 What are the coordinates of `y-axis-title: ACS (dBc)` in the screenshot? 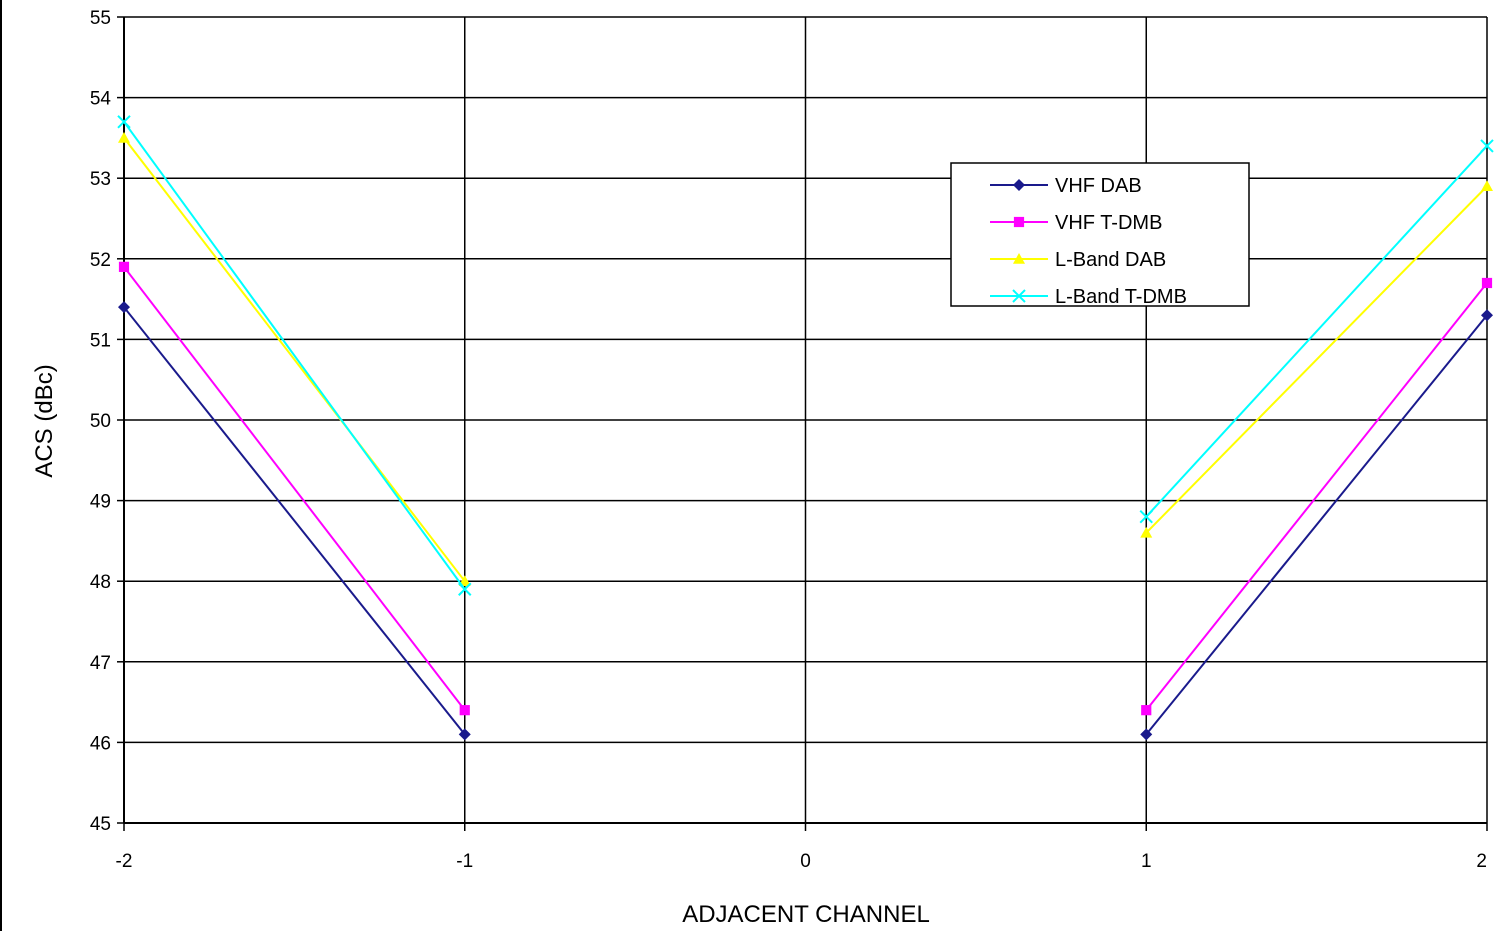 It's located at (44, 420).